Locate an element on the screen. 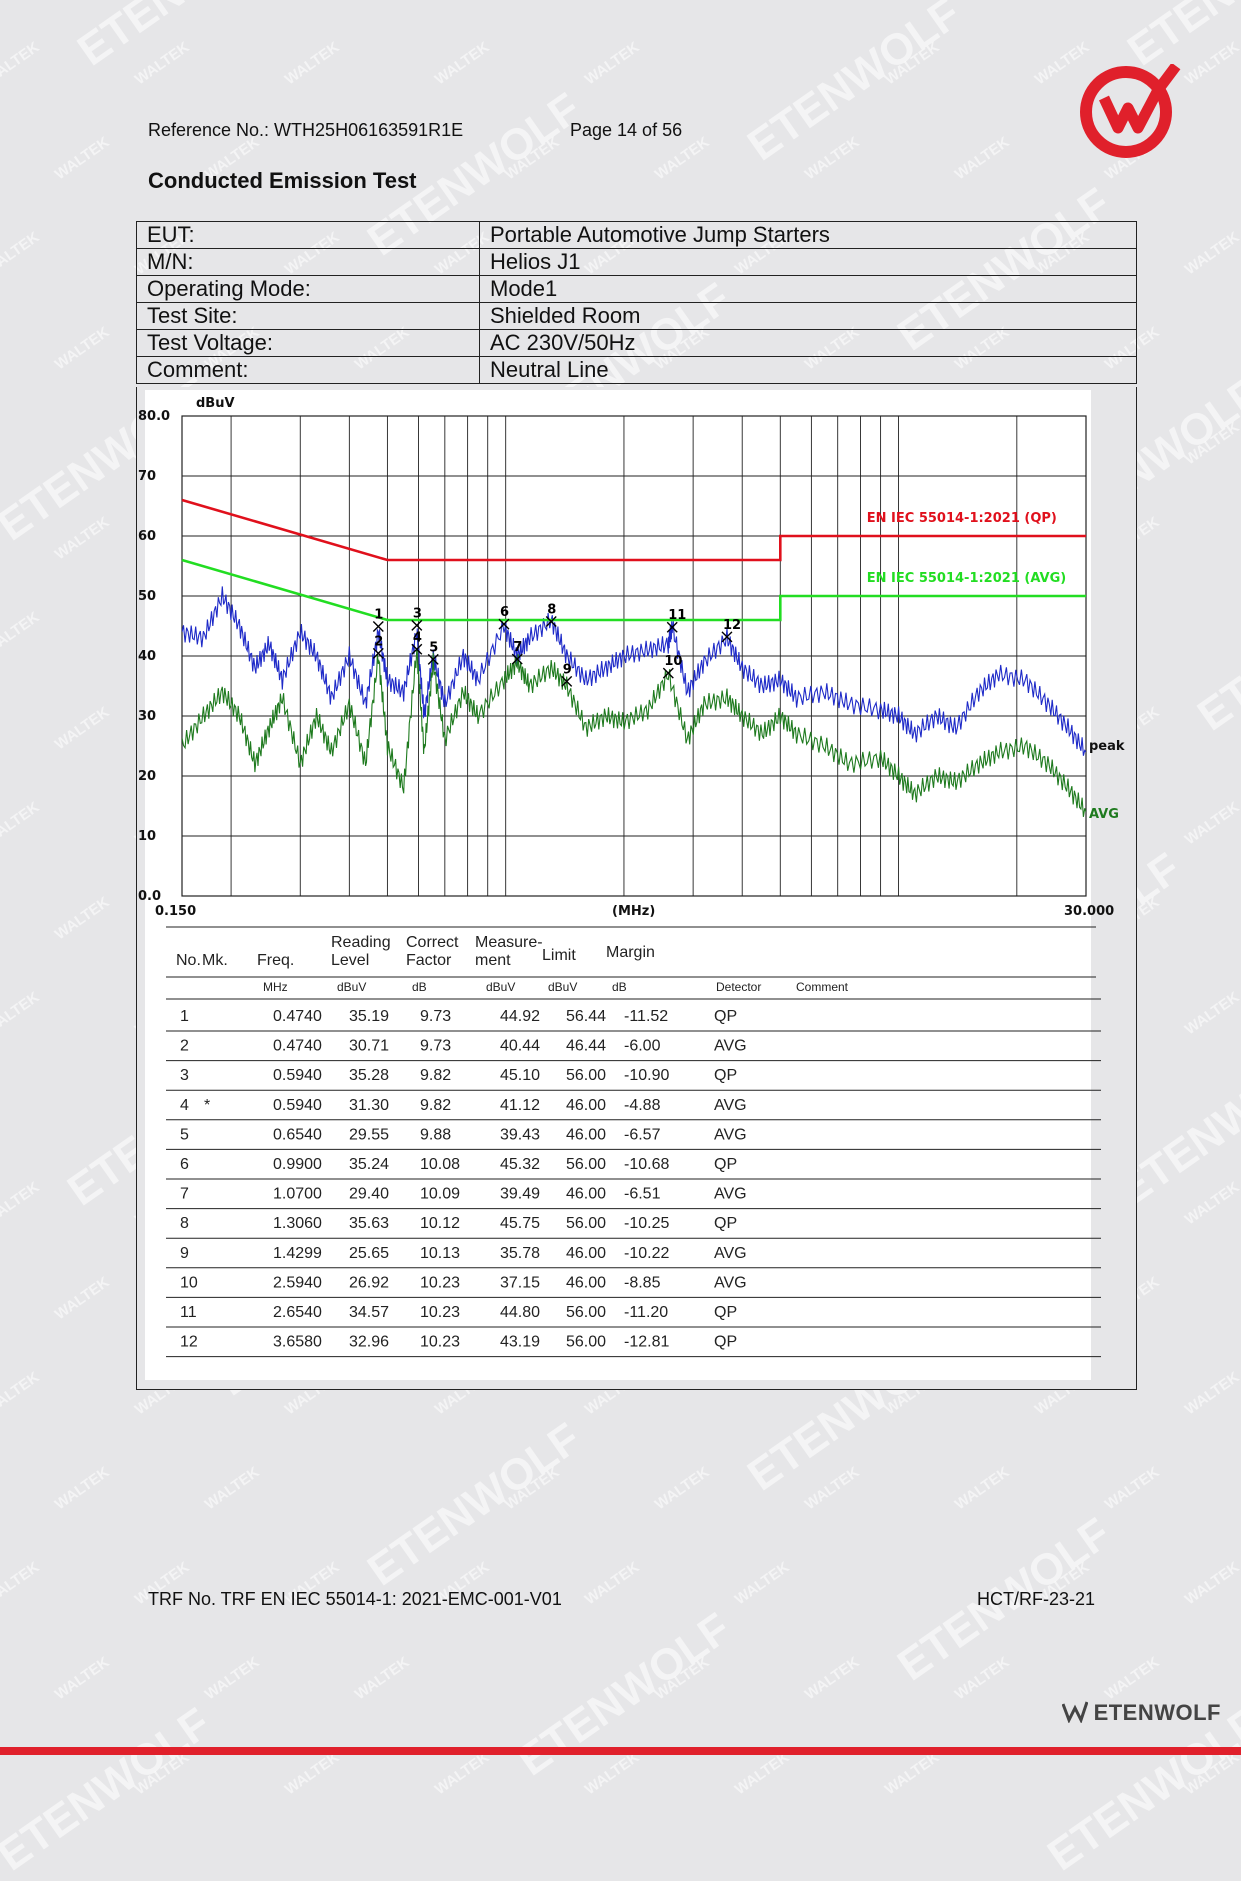 This screenshot has width=1241, height=1881. table-cell: 1.0700 is located at coordinates (297, 1194).